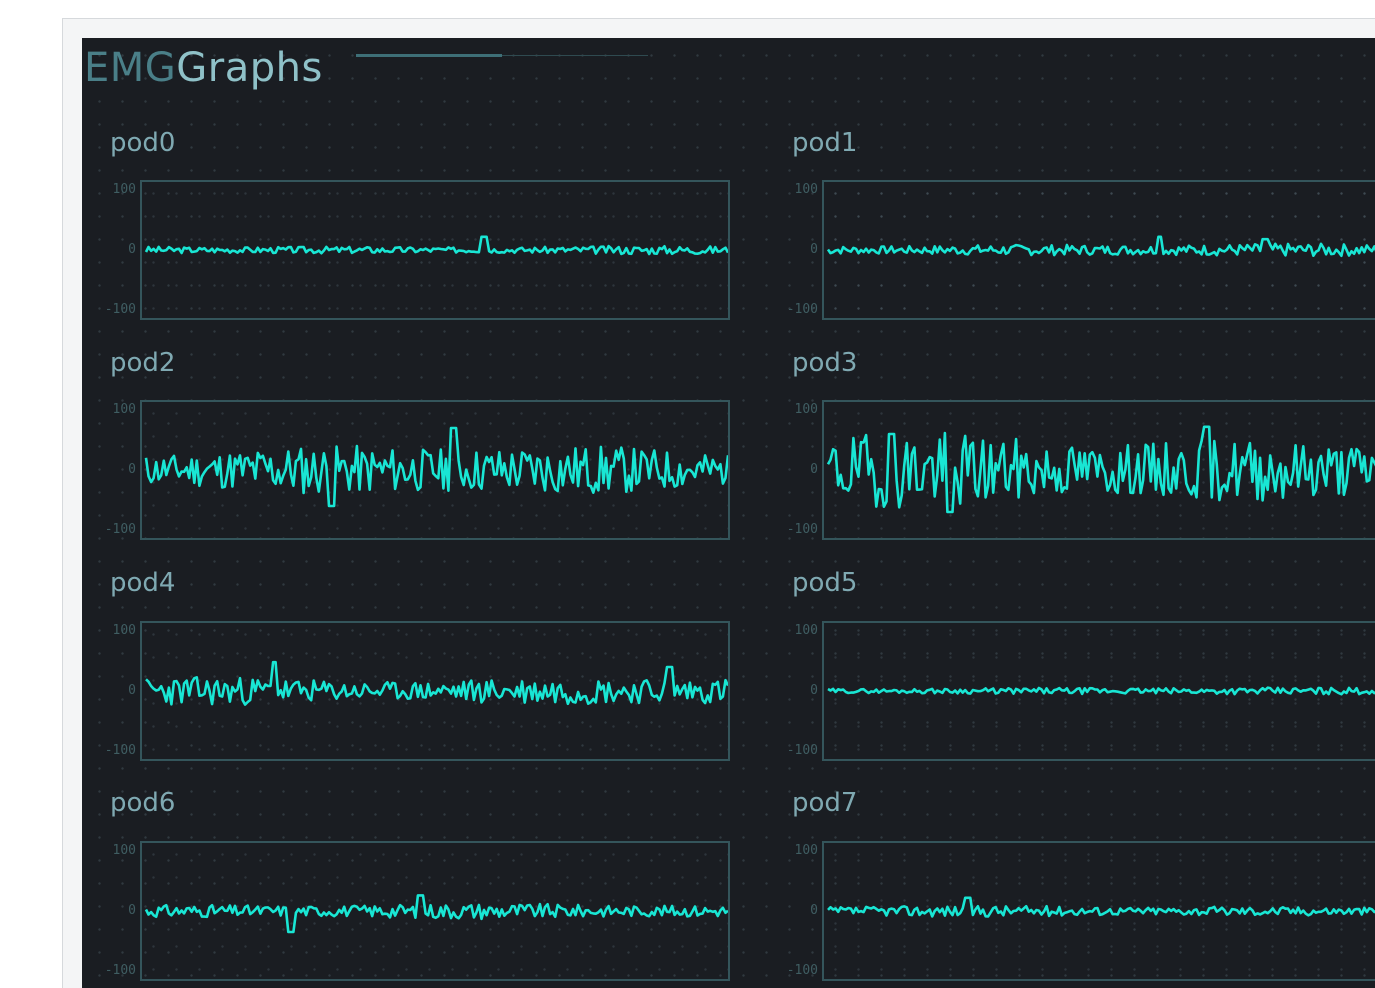  I want to click on panel-title: EMGGraphs, so click(203, 68).